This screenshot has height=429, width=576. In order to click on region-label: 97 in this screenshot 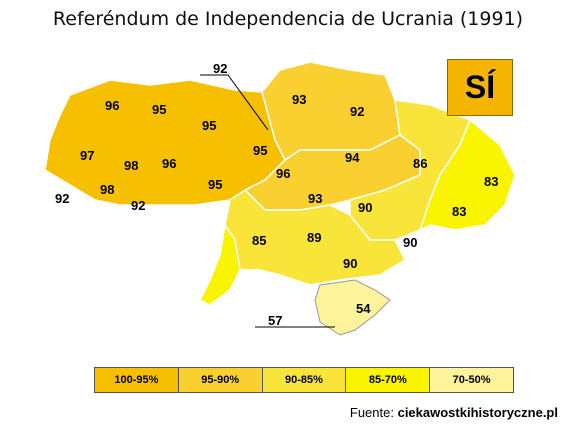, I will do `click(87, 155)`.